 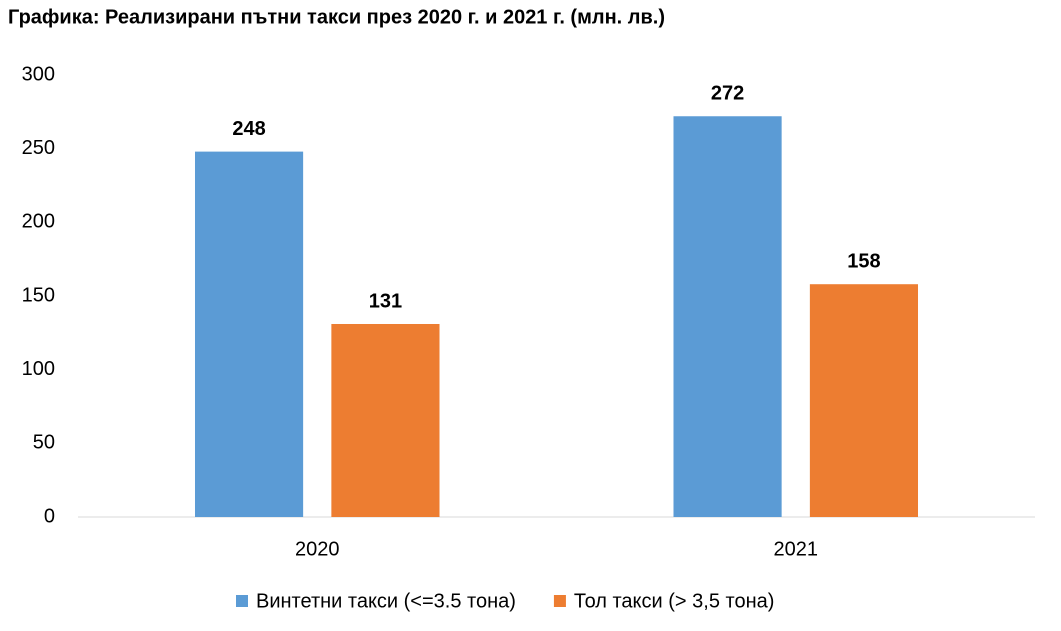 What do you see at coordinates (386, 601) in the screenshot?
I see `legend-label: Винтетни такси (<=3.5 тона)` at bounding box center [386, 601].